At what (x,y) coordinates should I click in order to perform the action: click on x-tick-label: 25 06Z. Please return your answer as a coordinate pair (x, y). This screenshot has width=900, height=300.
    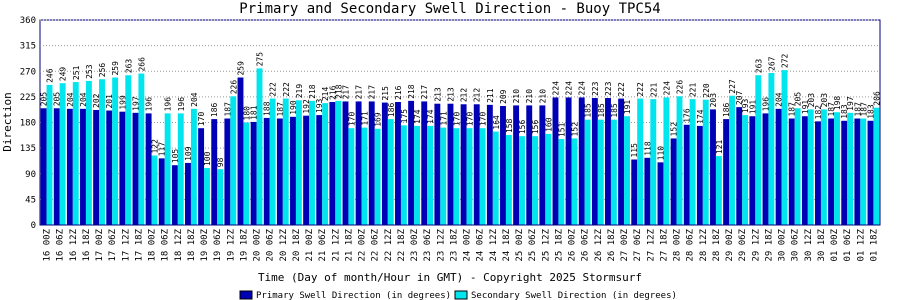
    Looking at the image, I should click on (533, 244).